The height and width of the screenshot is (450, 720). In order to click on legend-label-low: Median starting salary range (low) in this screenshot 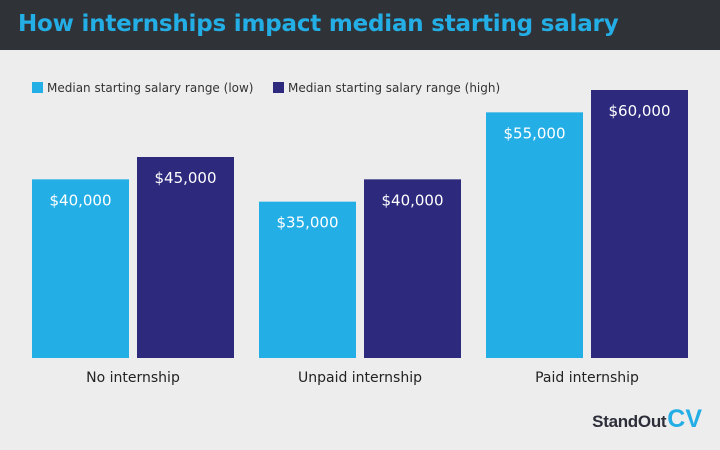, I will do `click(150, 88)`.